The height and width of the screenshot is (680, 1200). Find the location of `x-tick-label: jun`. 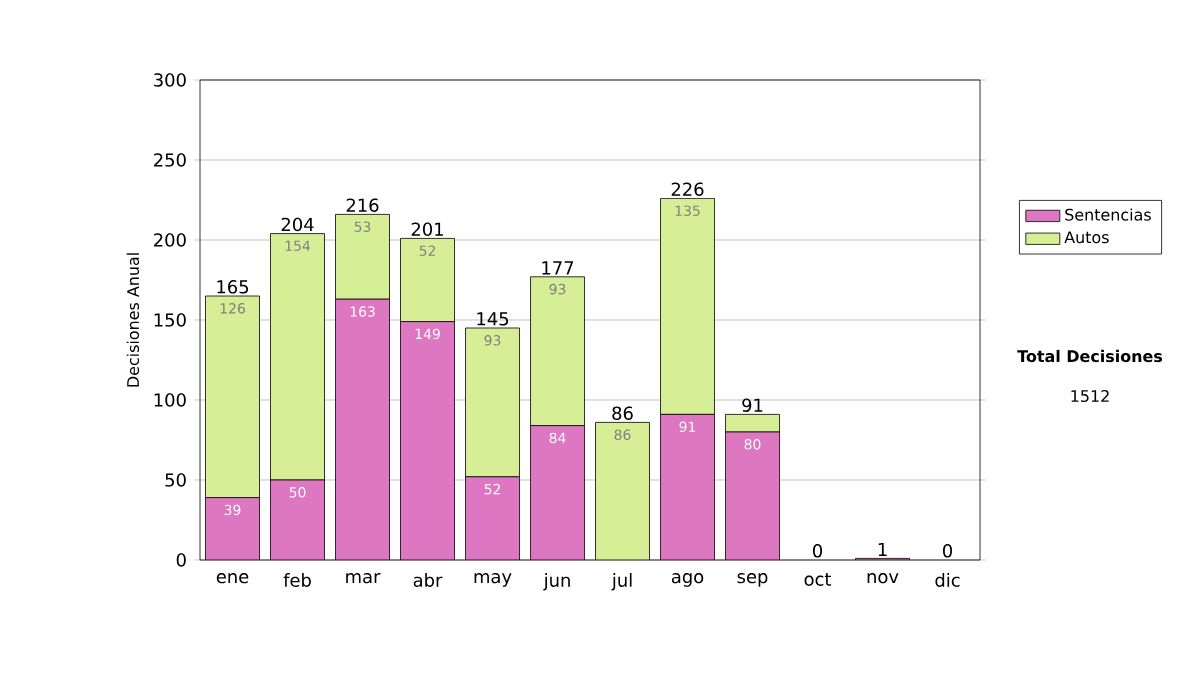

x-tick-label: jun is located at coordinates (556, 582).